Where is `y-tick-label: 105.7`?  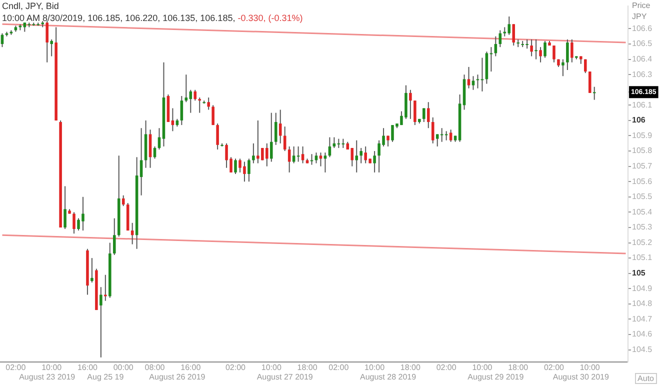
y-tick-label: 105.7 is located at coordinates (642, 166).